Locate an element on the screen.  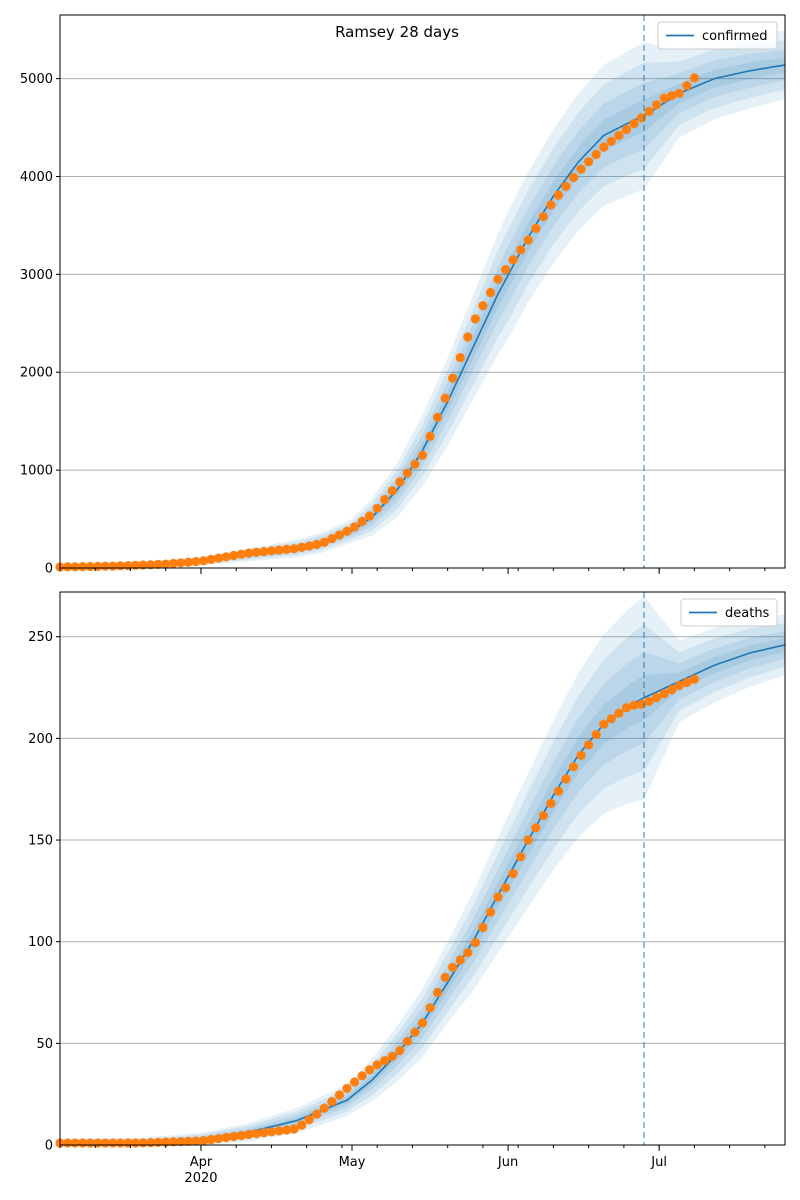
x-tick-label: Jun is located at coordinates (507, 1162).